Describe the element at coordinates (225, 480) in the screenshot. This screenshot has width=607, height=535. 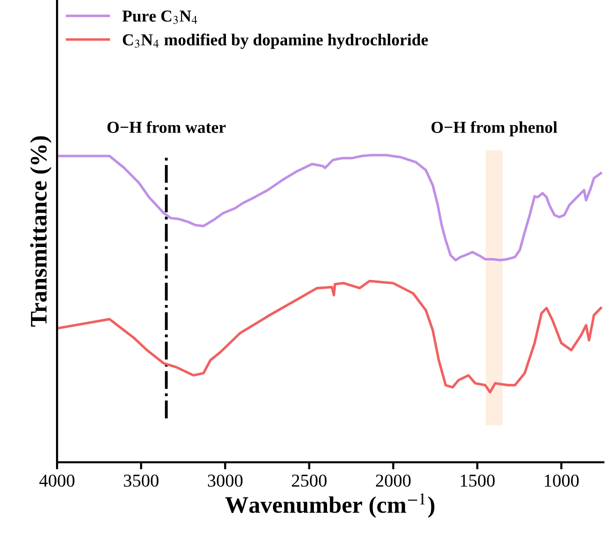
I see `x-tick-label: 3000` at that location.